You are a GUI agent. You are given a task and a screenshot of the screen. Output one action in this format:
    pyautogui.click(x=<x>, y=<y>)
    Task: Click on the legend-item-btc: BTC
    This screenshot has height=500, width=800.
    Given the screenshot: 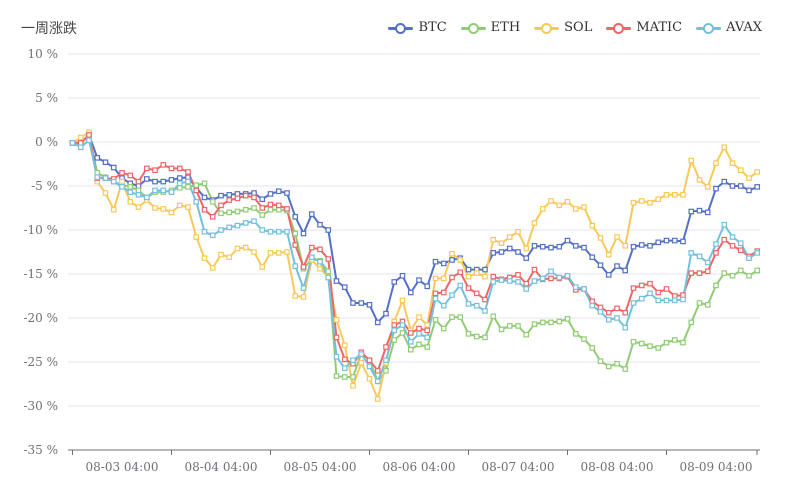 What is the action you would take?
    pyautogui.click(x=417, y=27)
    